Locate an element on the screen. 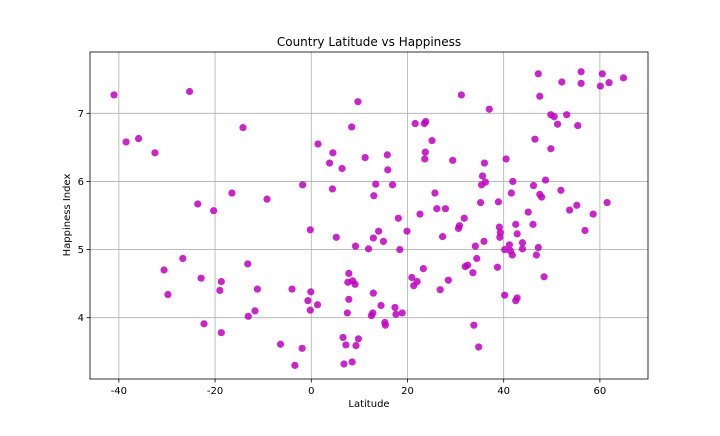  y-tick-label: 6 is located at coordinates (81, 182).